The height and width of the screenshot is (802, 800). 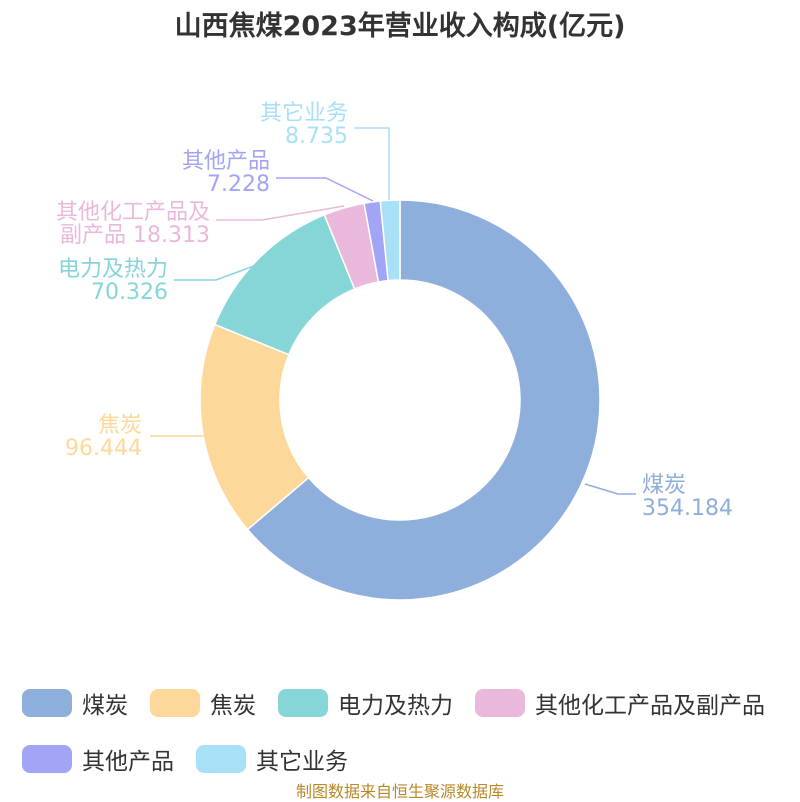 I want to click on slice-label-3-line-1: 电力及热力, so click(x=113, y=269).